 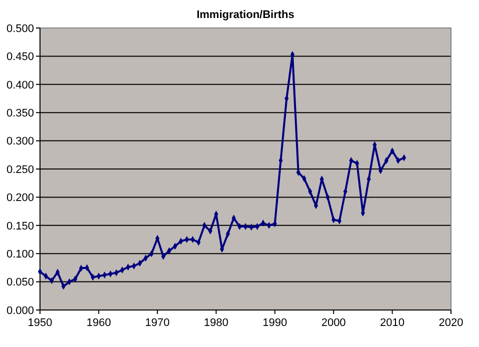 What do you see at coordinates (451, 323) in the screenshot?
I see `x-tick-label: 2020` at bounding box center [451, 323].